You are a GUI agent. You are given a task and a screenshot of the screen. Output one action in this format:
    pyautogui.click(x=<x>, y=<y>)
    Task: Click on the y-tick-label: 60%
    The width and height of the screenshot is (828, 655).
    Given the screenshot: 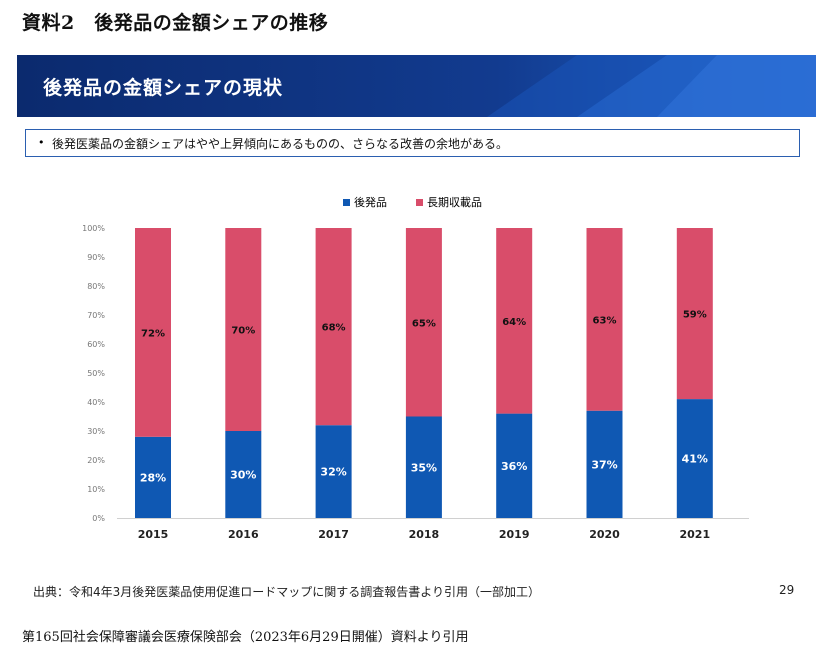 What is the action you would take?
    pyautogui.click(x=96, y=344)
    